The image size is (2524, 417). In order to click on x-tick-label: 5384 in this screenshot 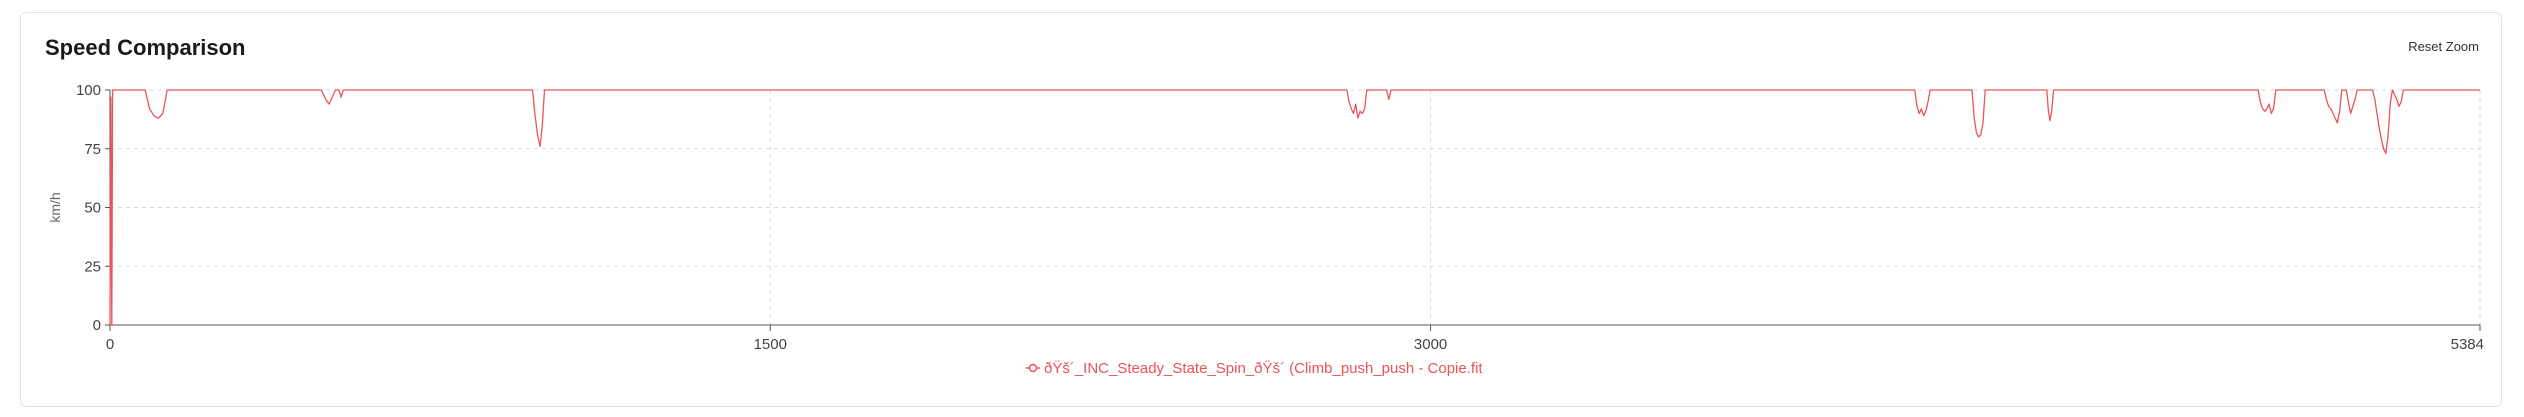, I will do `click(2467, 344)`.